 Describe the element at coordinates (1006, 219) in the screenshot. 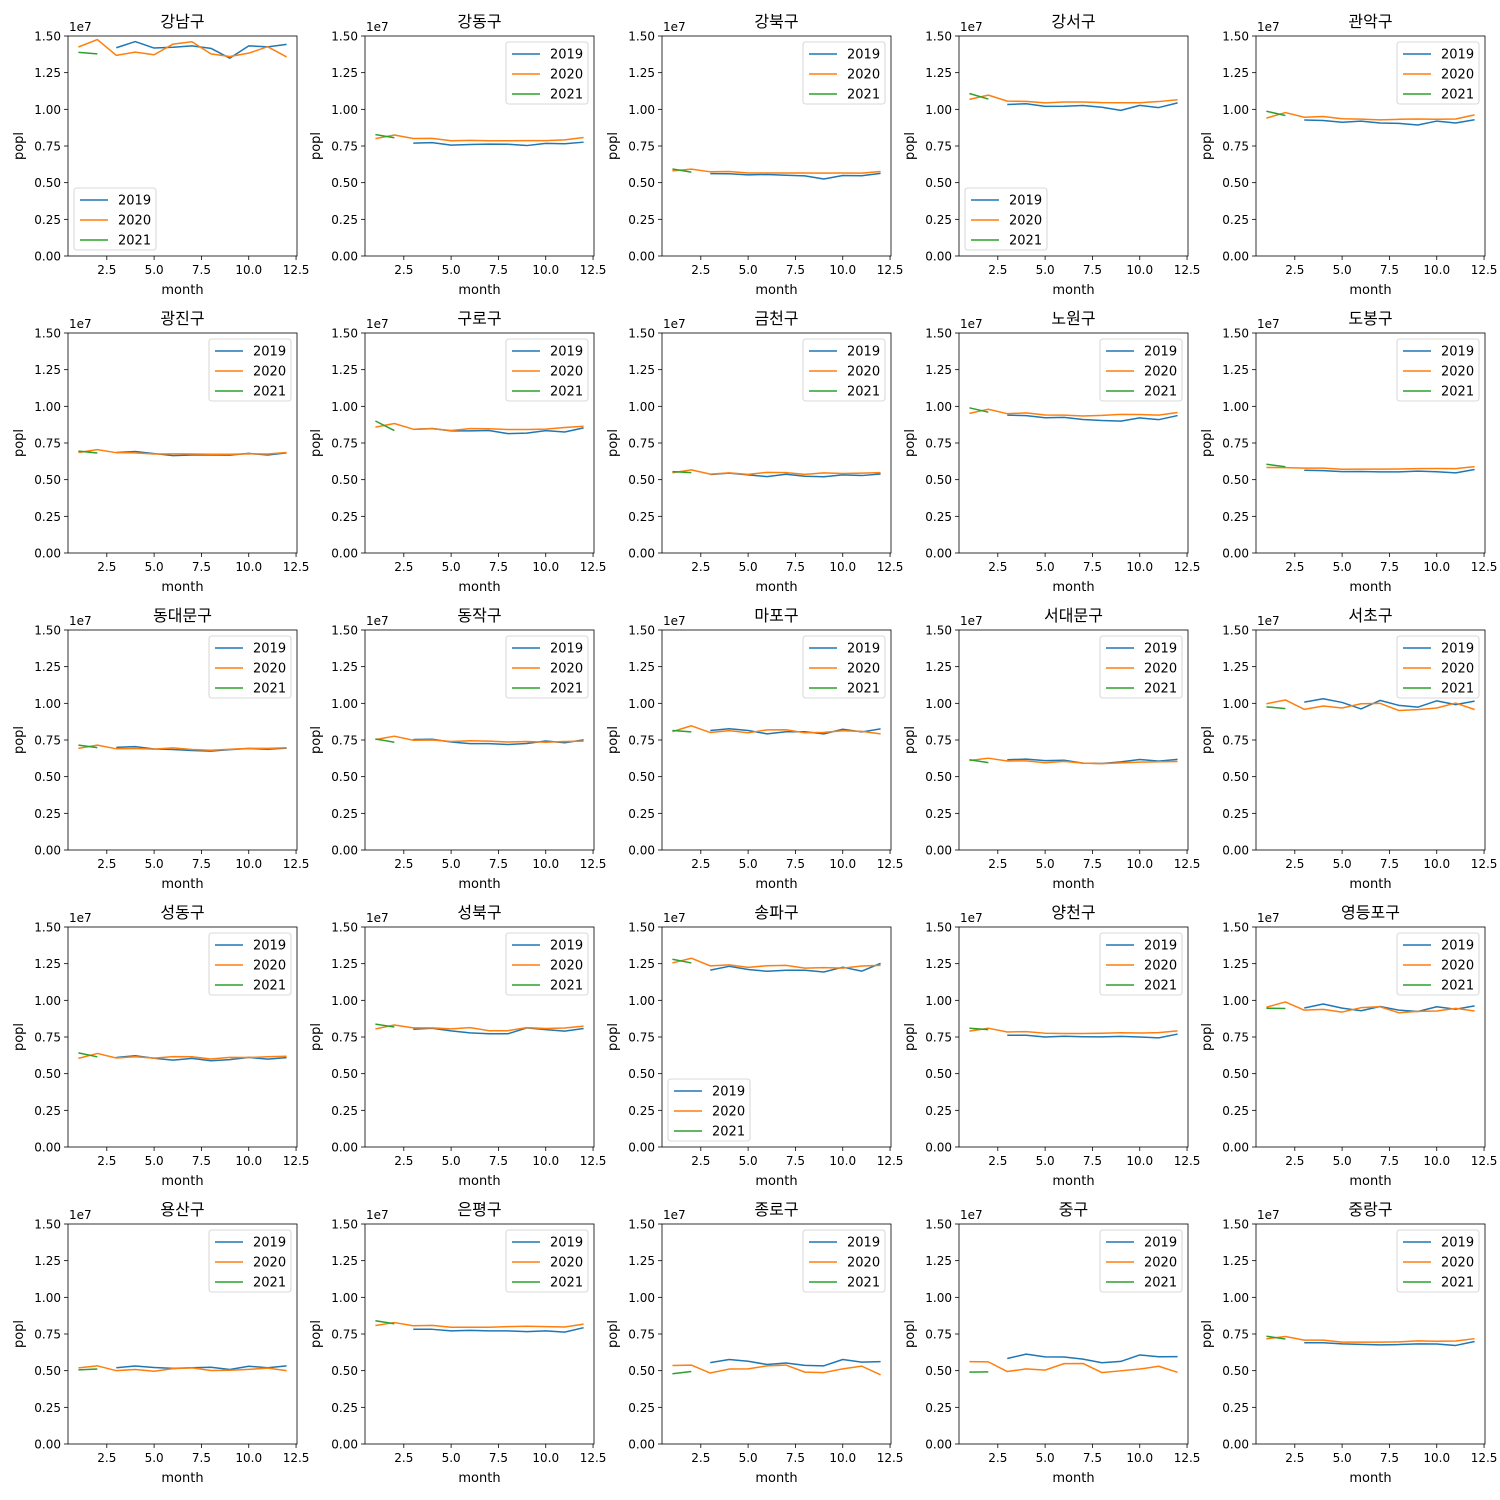

I see `legend: 2019 2020 2021` at that location.